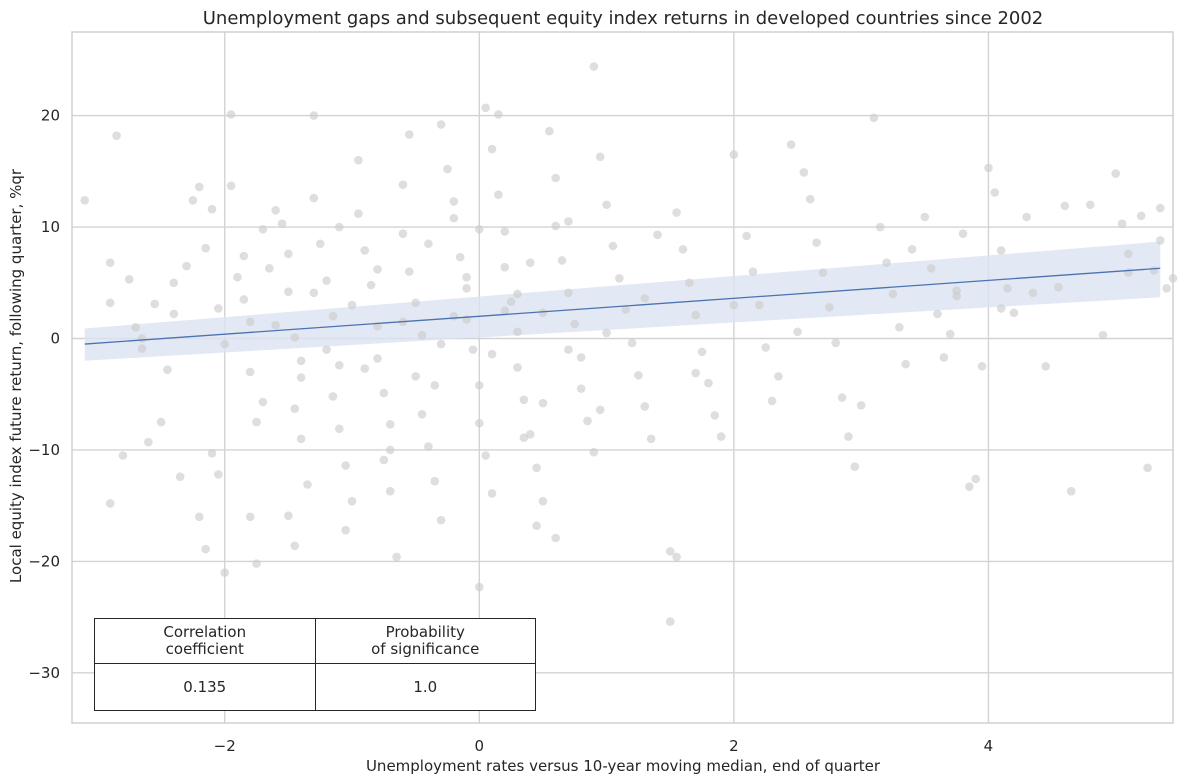 Image resolution: width=1184 pixels, height=784 pixels. I want to click on x-tick-label: 4, so click(989, 746).